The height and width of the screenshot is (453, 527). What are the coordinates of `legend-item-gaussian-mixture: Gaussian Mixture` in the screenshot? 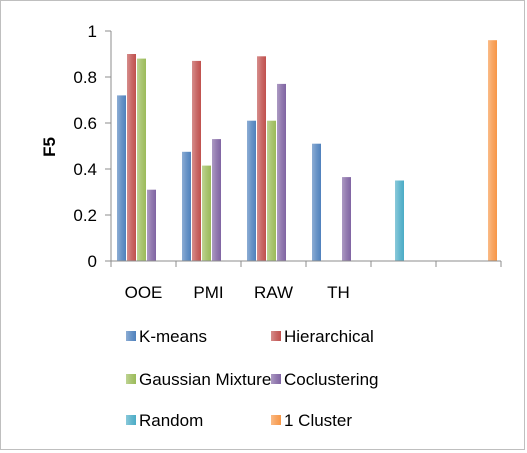 It's located at (198, 379).